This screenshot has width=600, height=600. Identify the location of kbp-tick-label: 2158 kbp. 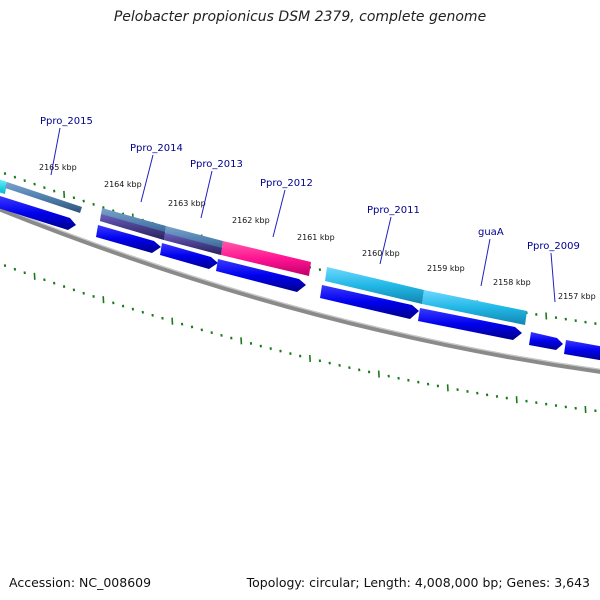
(512, 282).